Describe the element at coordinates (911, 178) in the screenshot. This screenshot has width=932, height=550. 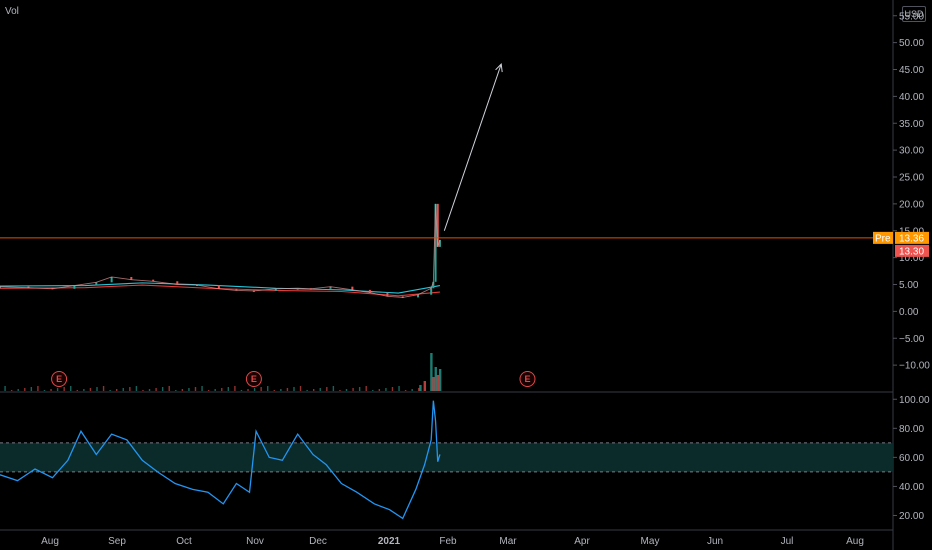
I see `price-tick-label: 25.00` at that location.